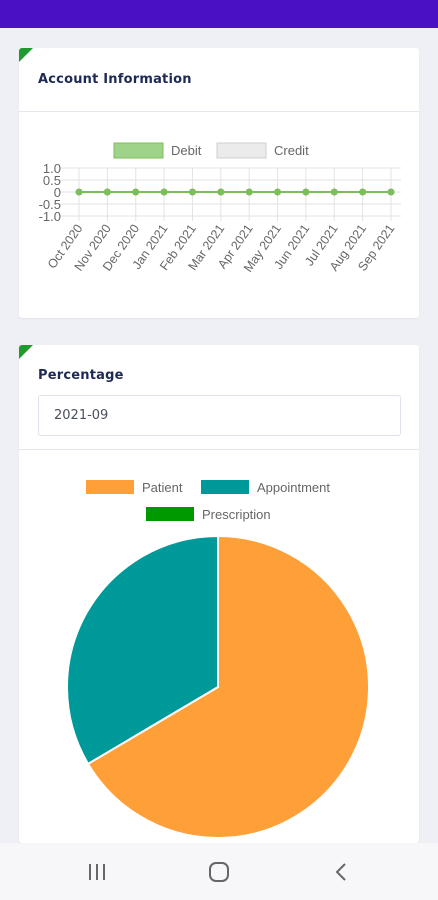 This screenshot has height=900, width=438. Describe the element at coordinates (291, 150) in the screenshot. I see `legend-label-credit: Credit` at that location.